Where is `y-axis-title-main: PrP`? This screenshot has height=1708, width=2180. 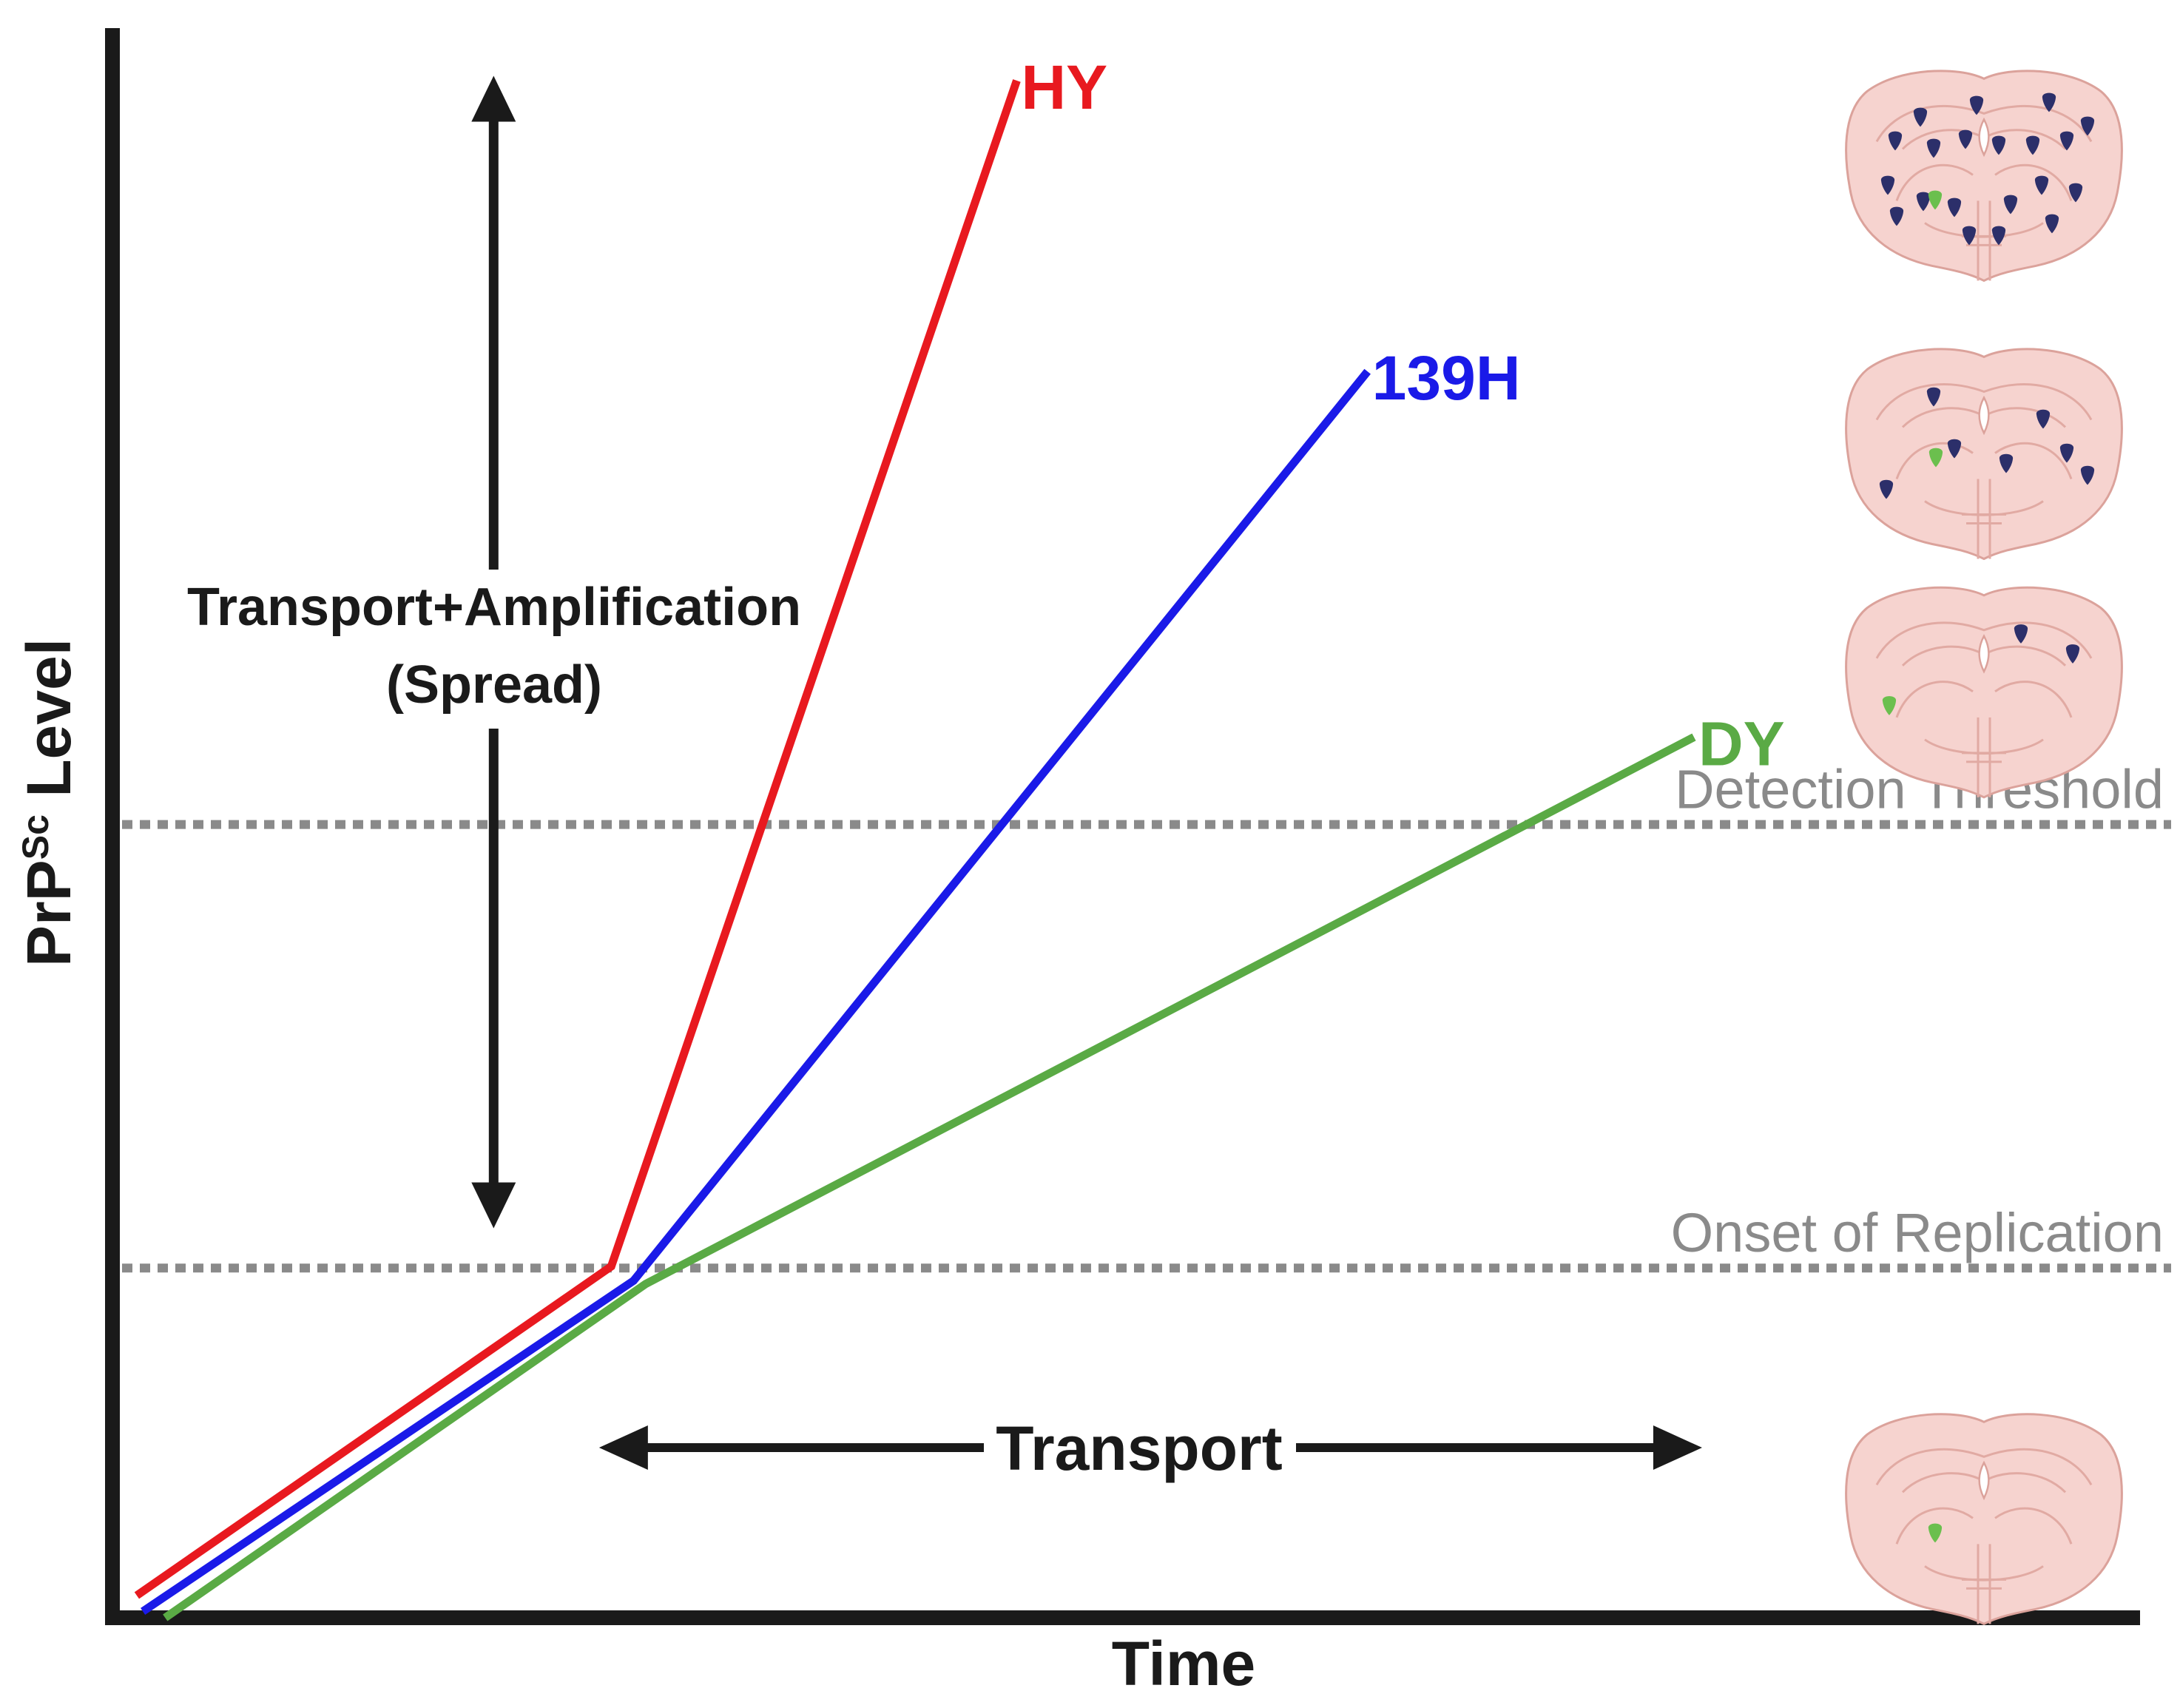 y-axis-title-main: PrP is located at coordinates (49, 913).